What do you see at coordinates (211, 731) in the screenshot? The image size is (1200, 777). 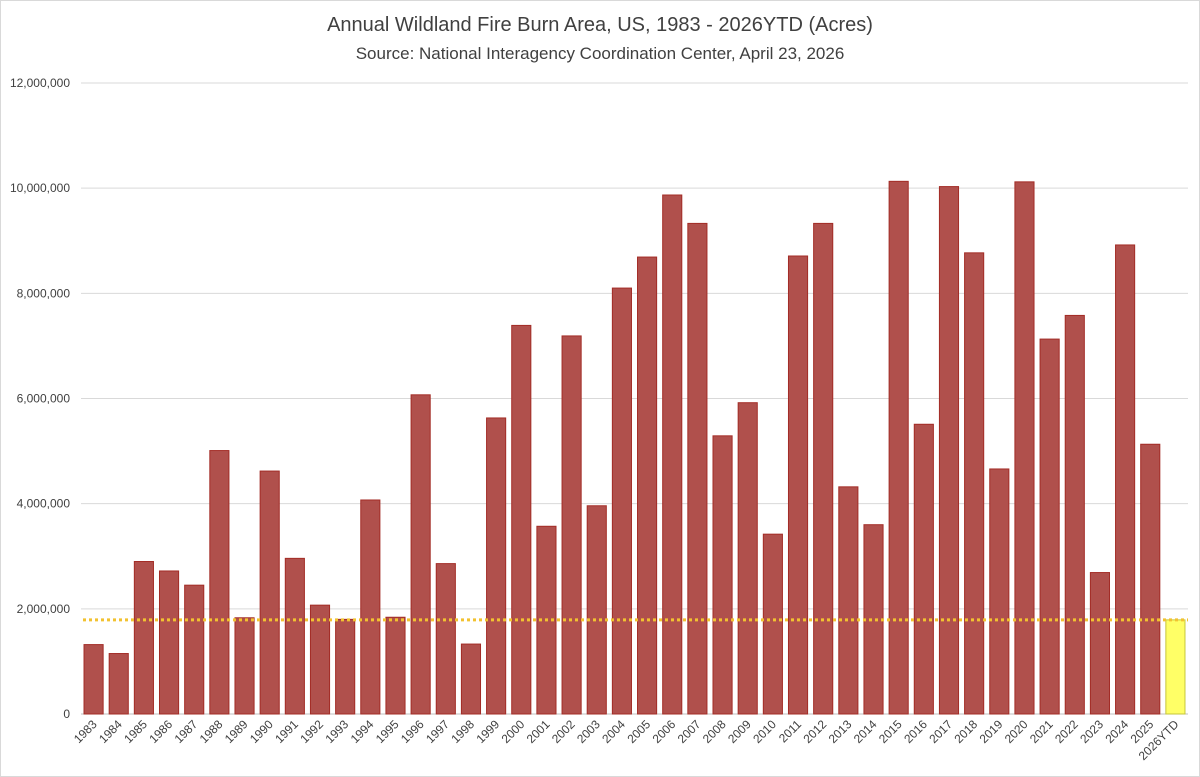 I see `x-tick-label: 1988` at bounding box center [211, 731].